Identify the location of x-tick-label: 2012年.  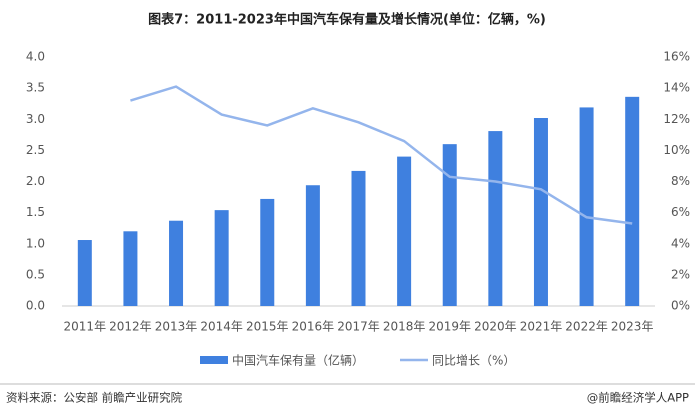
(130, 327).